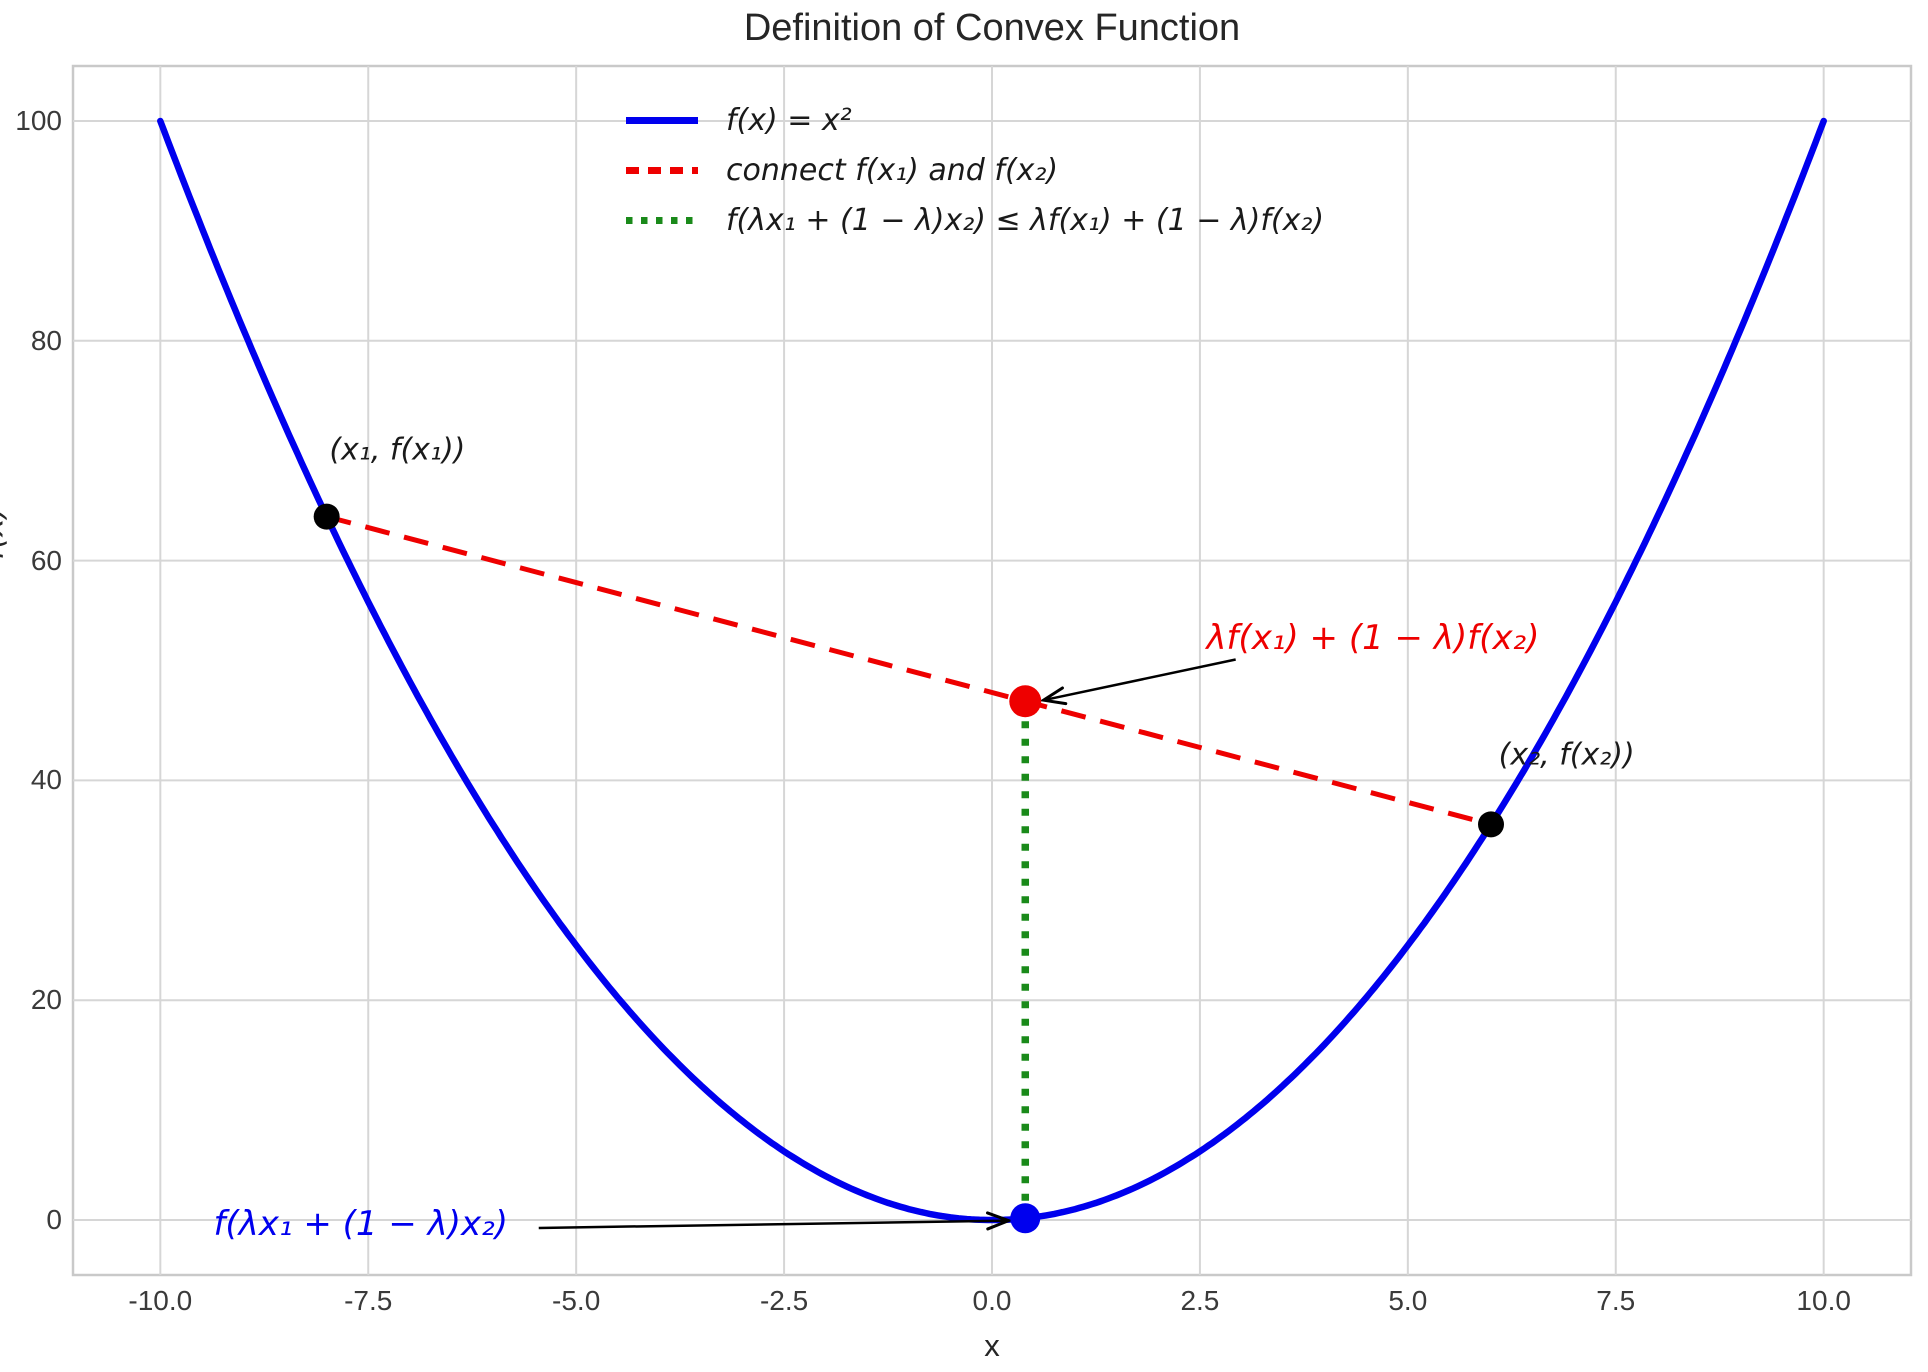  What do you see at coordinates (5, 533) in the screenshot?
I see `y-axis-label: f(x)` at bounding box center [5, 533].